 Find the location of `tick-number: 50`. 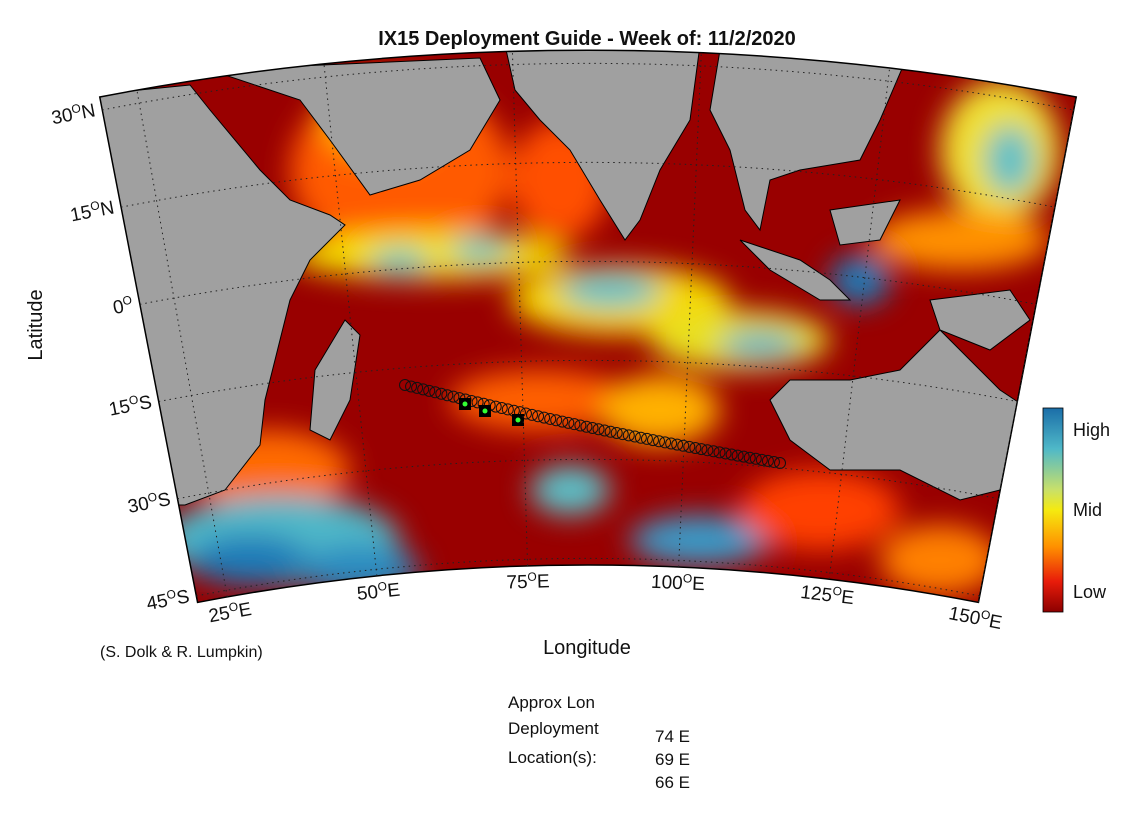

tick-number: 50 is located at coordinates (367, 593).